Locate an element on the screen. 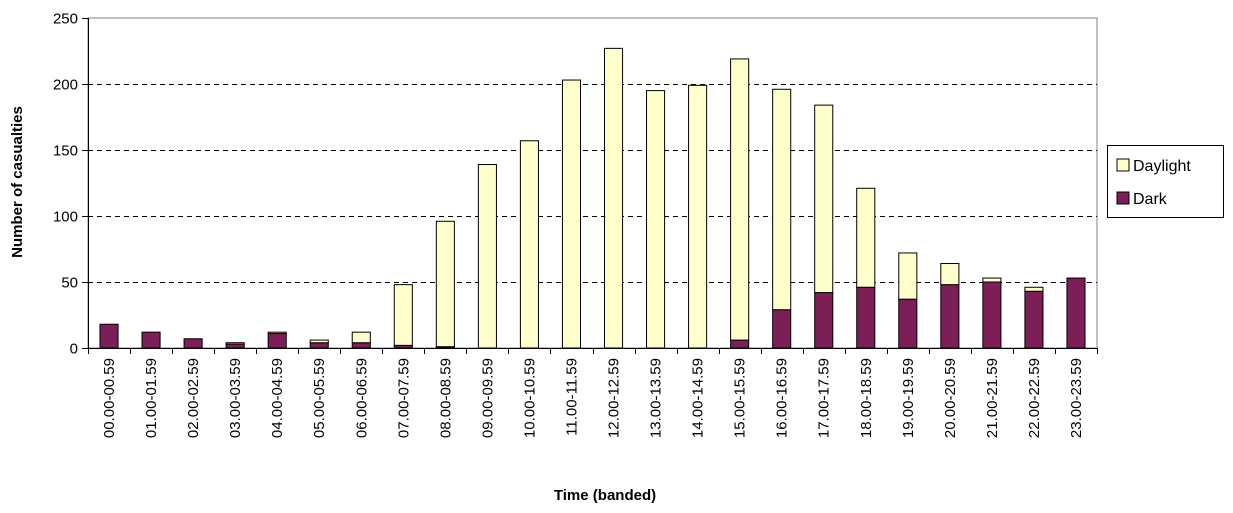 The height and width of the screenshot is (513, 1233). x-tick-label: 20.00-20.59 is located at coordinates (950, 398).